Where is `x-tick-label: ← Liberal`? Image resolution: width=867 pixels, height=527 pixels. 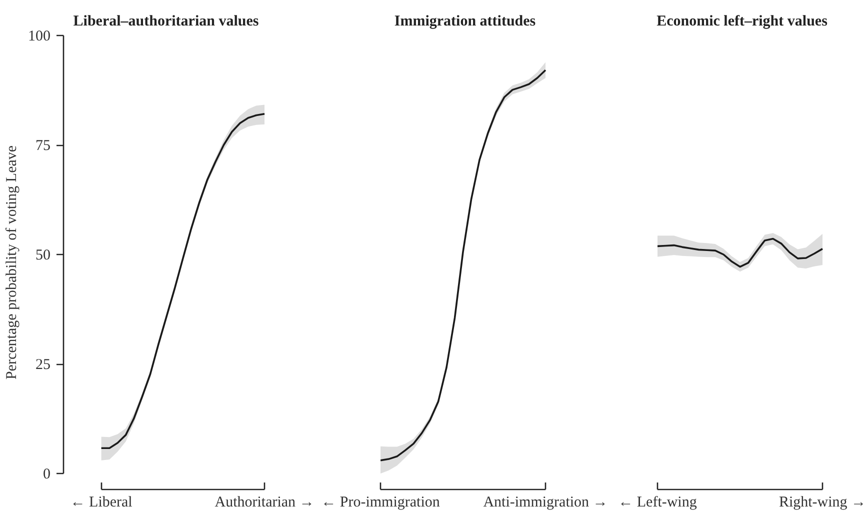
x-tick-label: ← Liberal is located at coordinates (101, 502).